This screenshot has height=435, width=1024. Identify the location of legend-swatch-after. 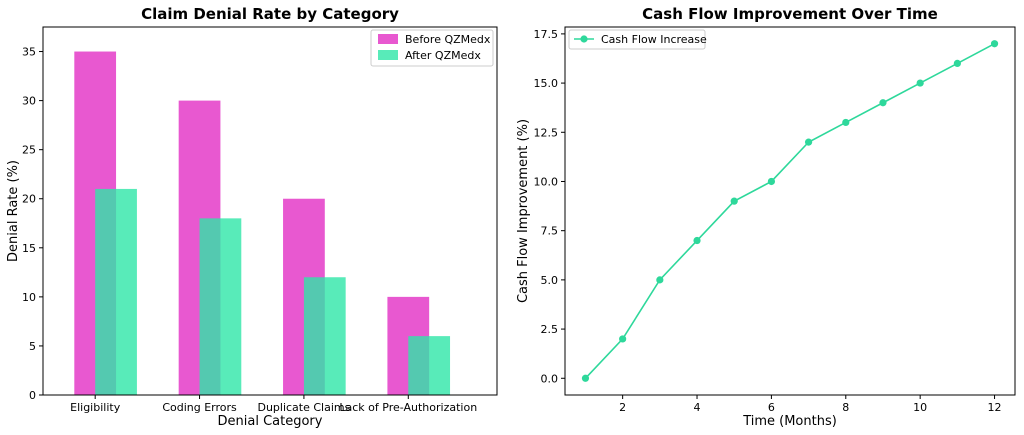
(388, 55).